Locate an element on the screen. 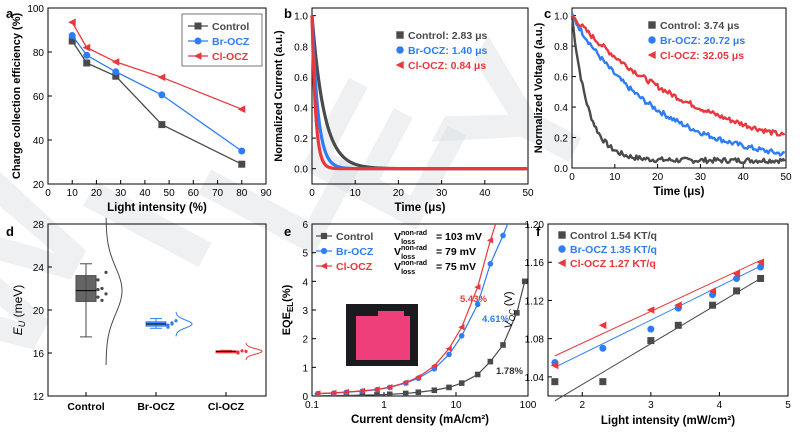  panel-letter-b: b is located at coordinates (288, 13).